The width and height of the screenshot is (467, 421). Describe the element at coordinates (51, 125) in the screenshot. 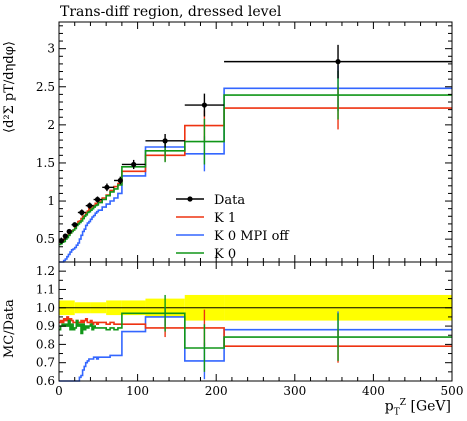

I see `y-tick-label: 2` at that location.